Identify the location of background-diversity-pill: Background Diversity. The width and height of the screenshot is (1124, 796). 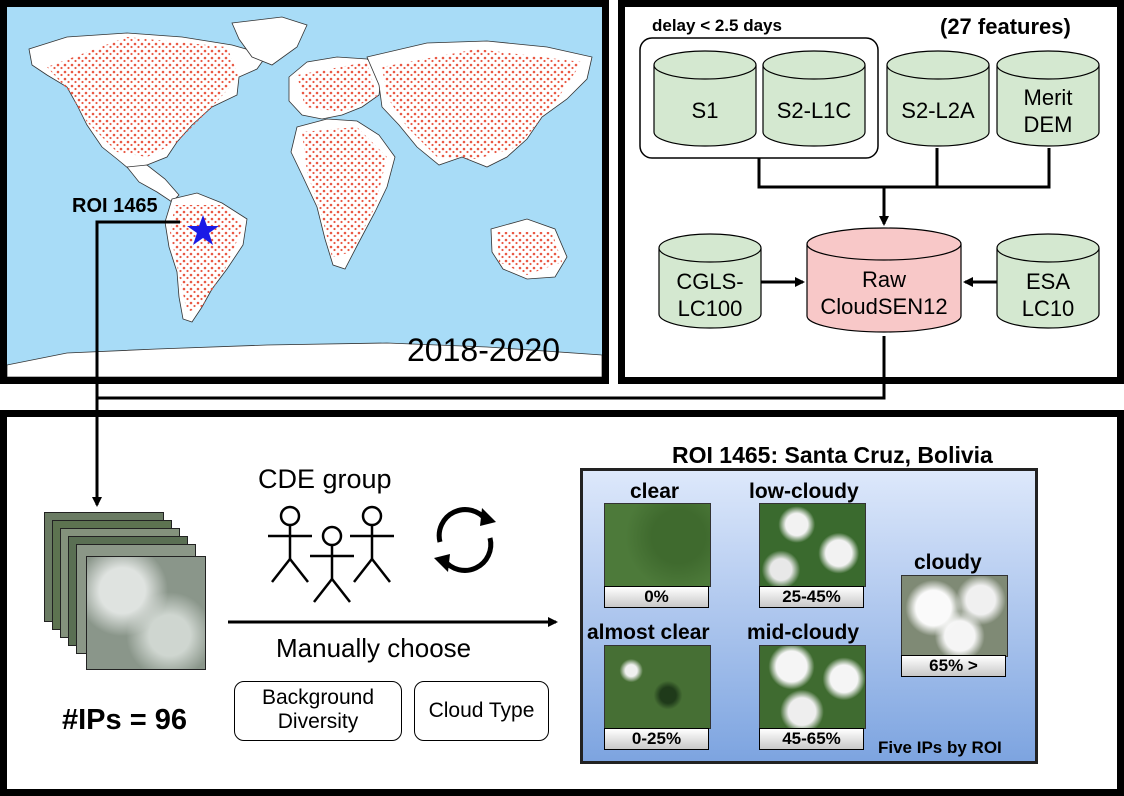
(318, 711).